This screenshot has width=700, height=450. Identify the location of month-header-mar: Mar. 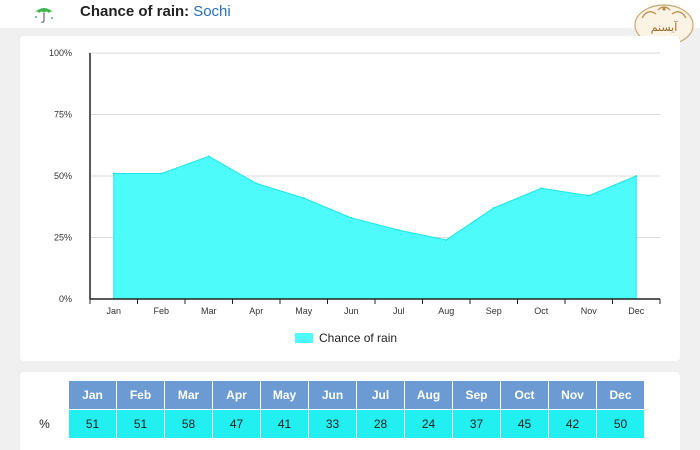
(188, 395).